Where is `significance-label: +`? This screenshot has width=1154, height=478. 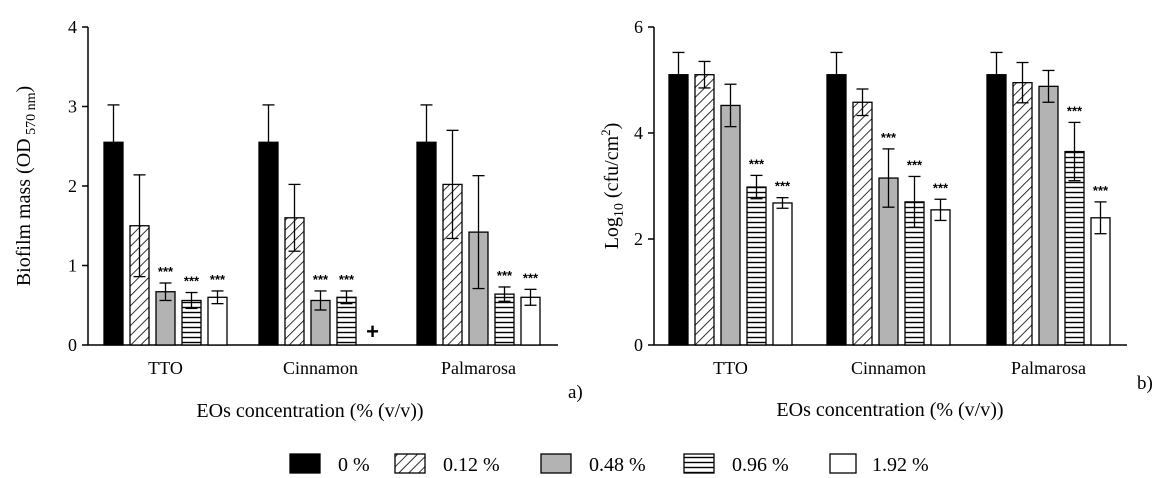
significance-label: + is located at coordinates (372, 331).